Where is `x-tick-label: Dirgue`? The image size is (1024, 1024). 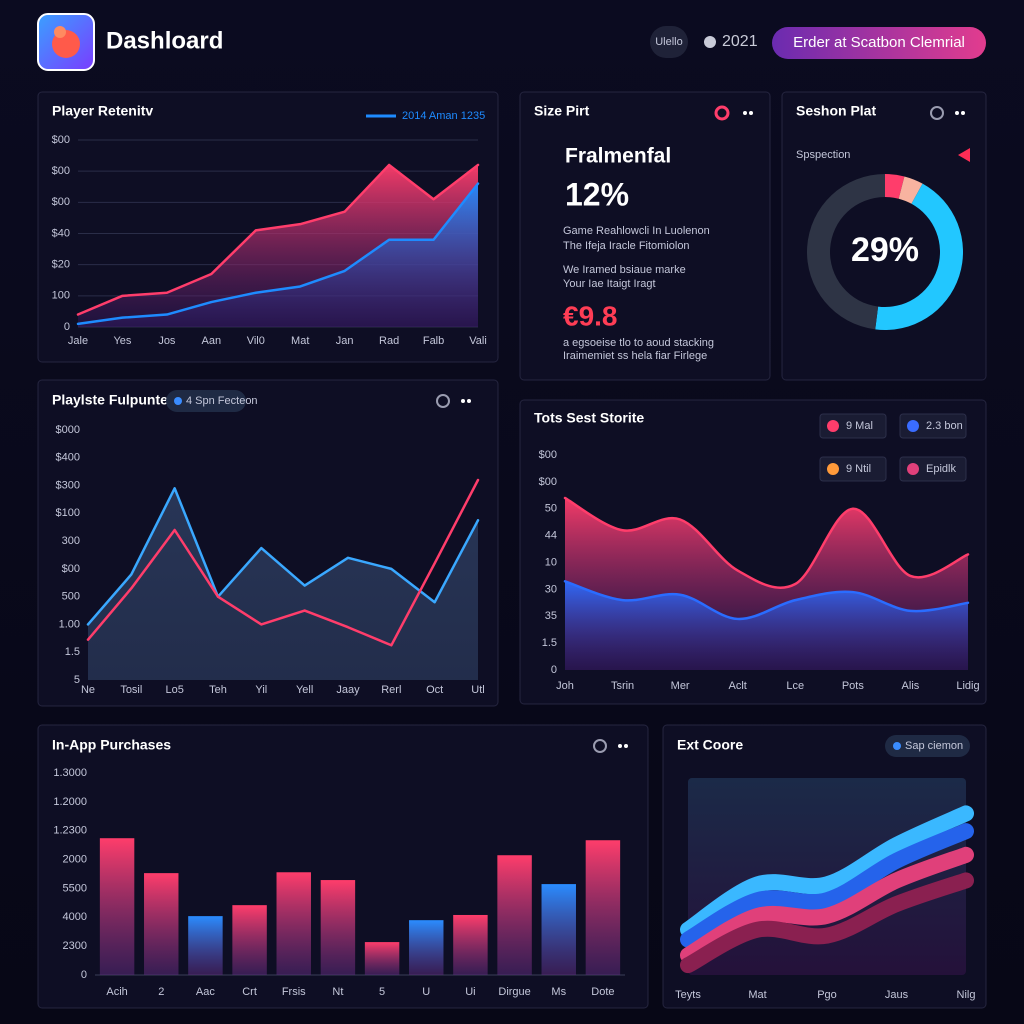 x-tick-label: Dirgue is located at coordinates (514, 992).